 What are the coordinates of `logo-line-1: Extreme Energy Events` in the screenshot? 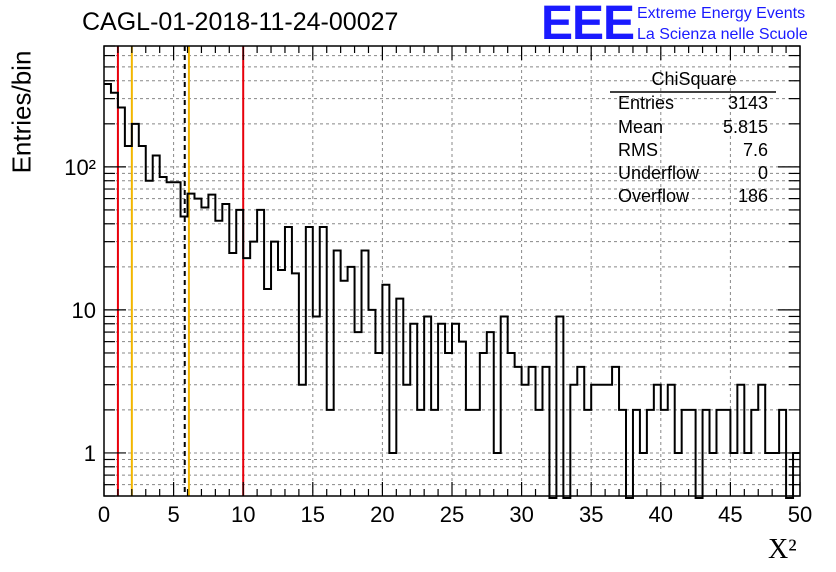 It's located at (721, 13).